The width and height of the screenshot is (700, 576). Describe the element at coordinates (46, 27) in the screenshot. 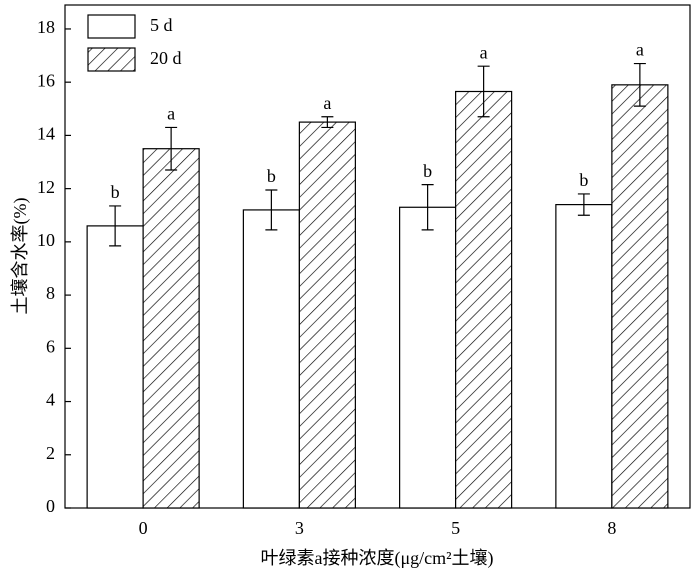

I see `y-tick-label: 18` at that location.